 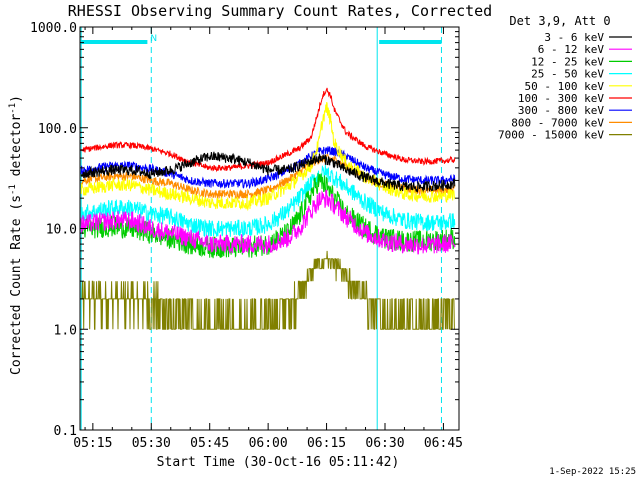 What do you see at coordinates (278, 462) in the screenshot?
I see `x-axis-label: Start Time (30-Oct-16 05:11:42)` at bounding box center [278, 462].